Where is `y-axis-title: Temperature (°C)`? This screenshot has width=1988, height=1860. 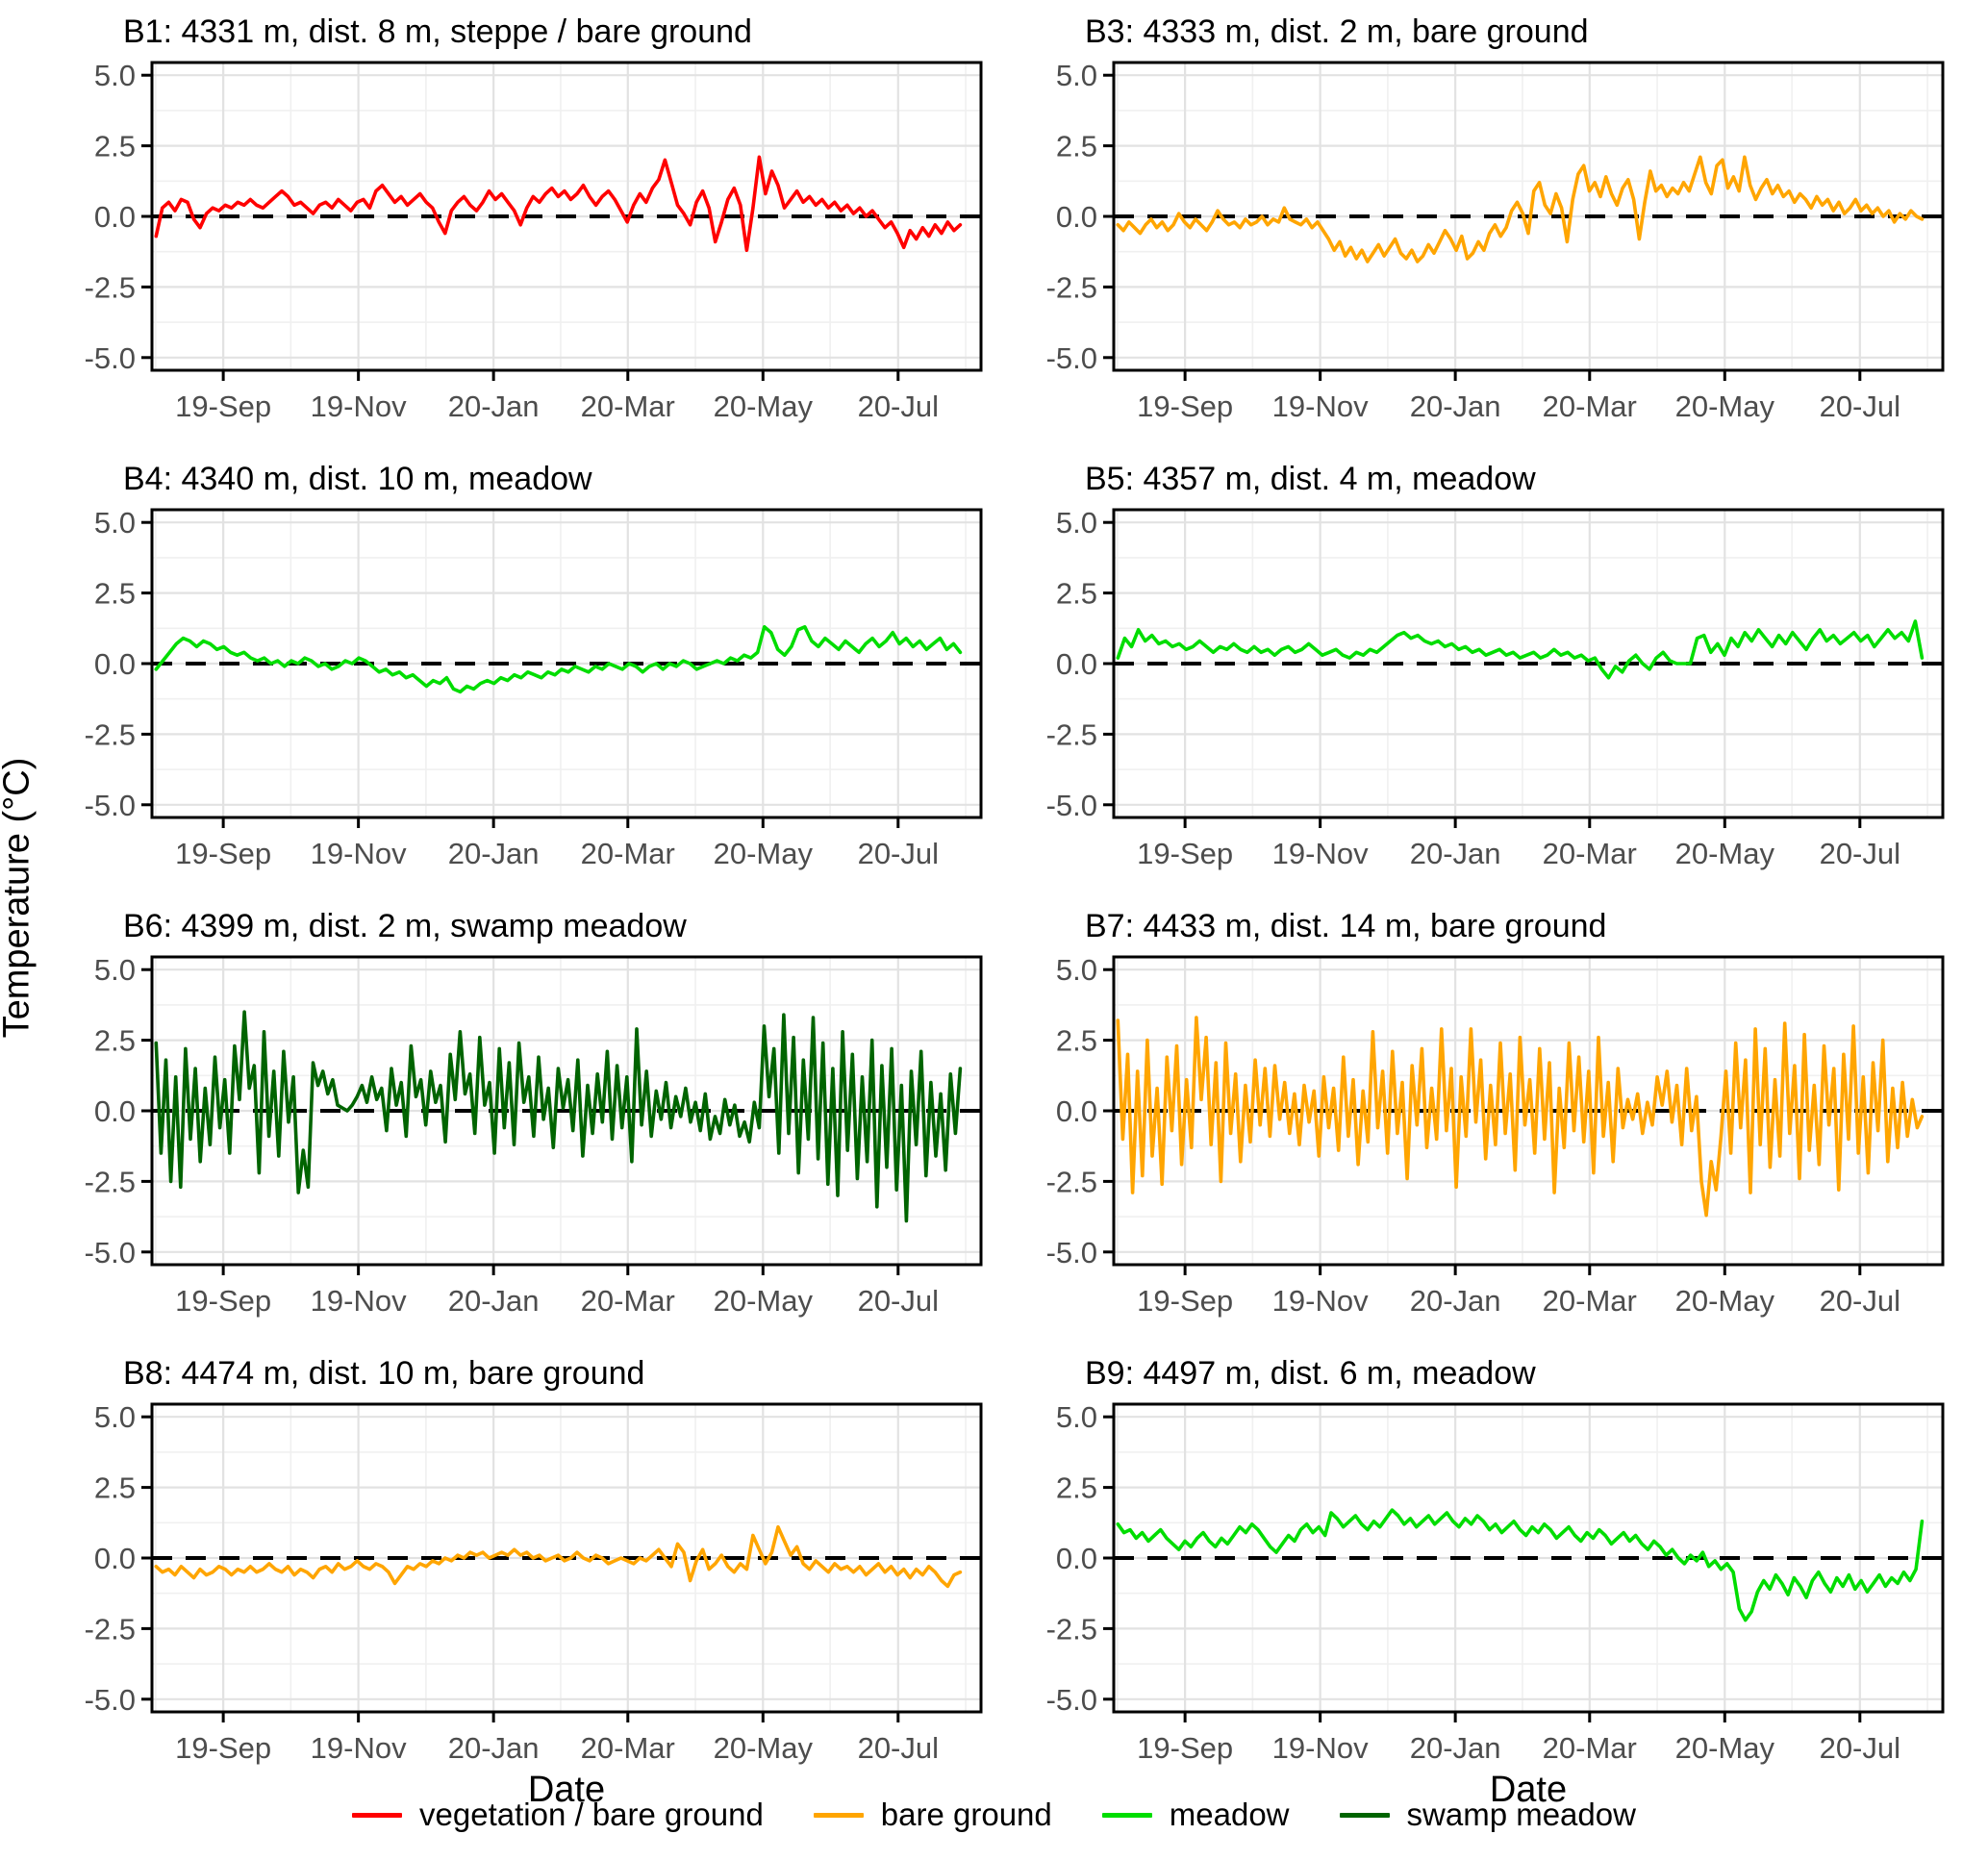
y-axis-title: Temperature (°C) is located at coordinates (19, 898).